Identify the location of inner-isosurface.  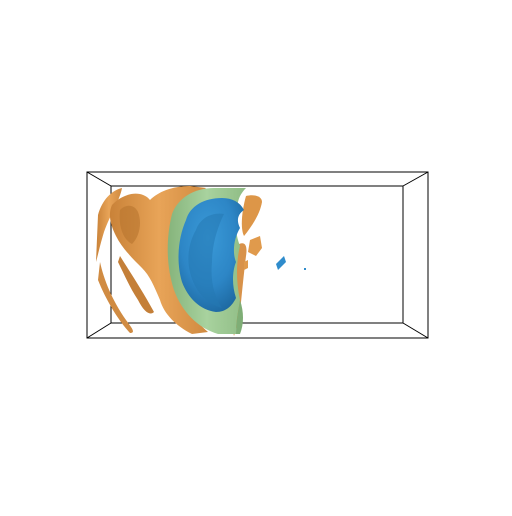
(242, 255).